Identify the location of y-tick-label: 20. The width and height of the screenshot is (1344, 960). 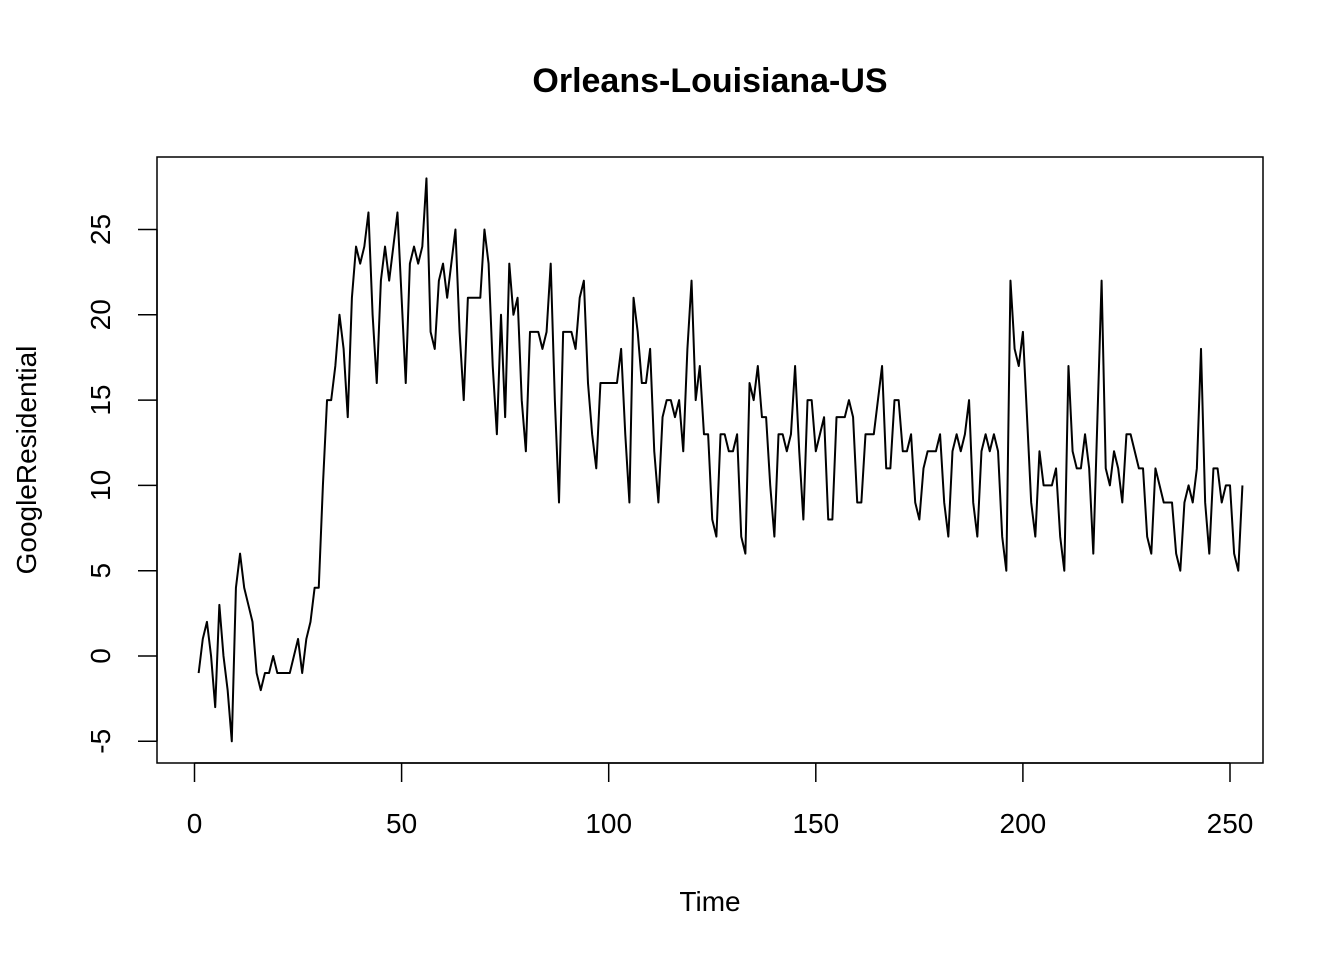
(100, 314).